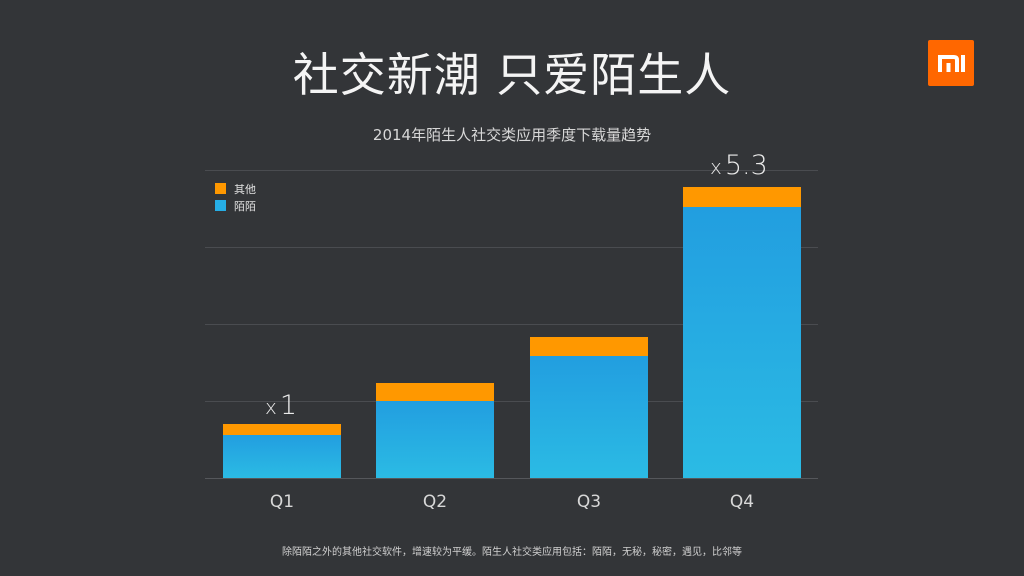 The width and height of the screenshot is (1024, 576). What do you see at coordinates (742, 502) in the screenshot?
I see `x-tick-q4: Q4` at bounding box center [742, 502].